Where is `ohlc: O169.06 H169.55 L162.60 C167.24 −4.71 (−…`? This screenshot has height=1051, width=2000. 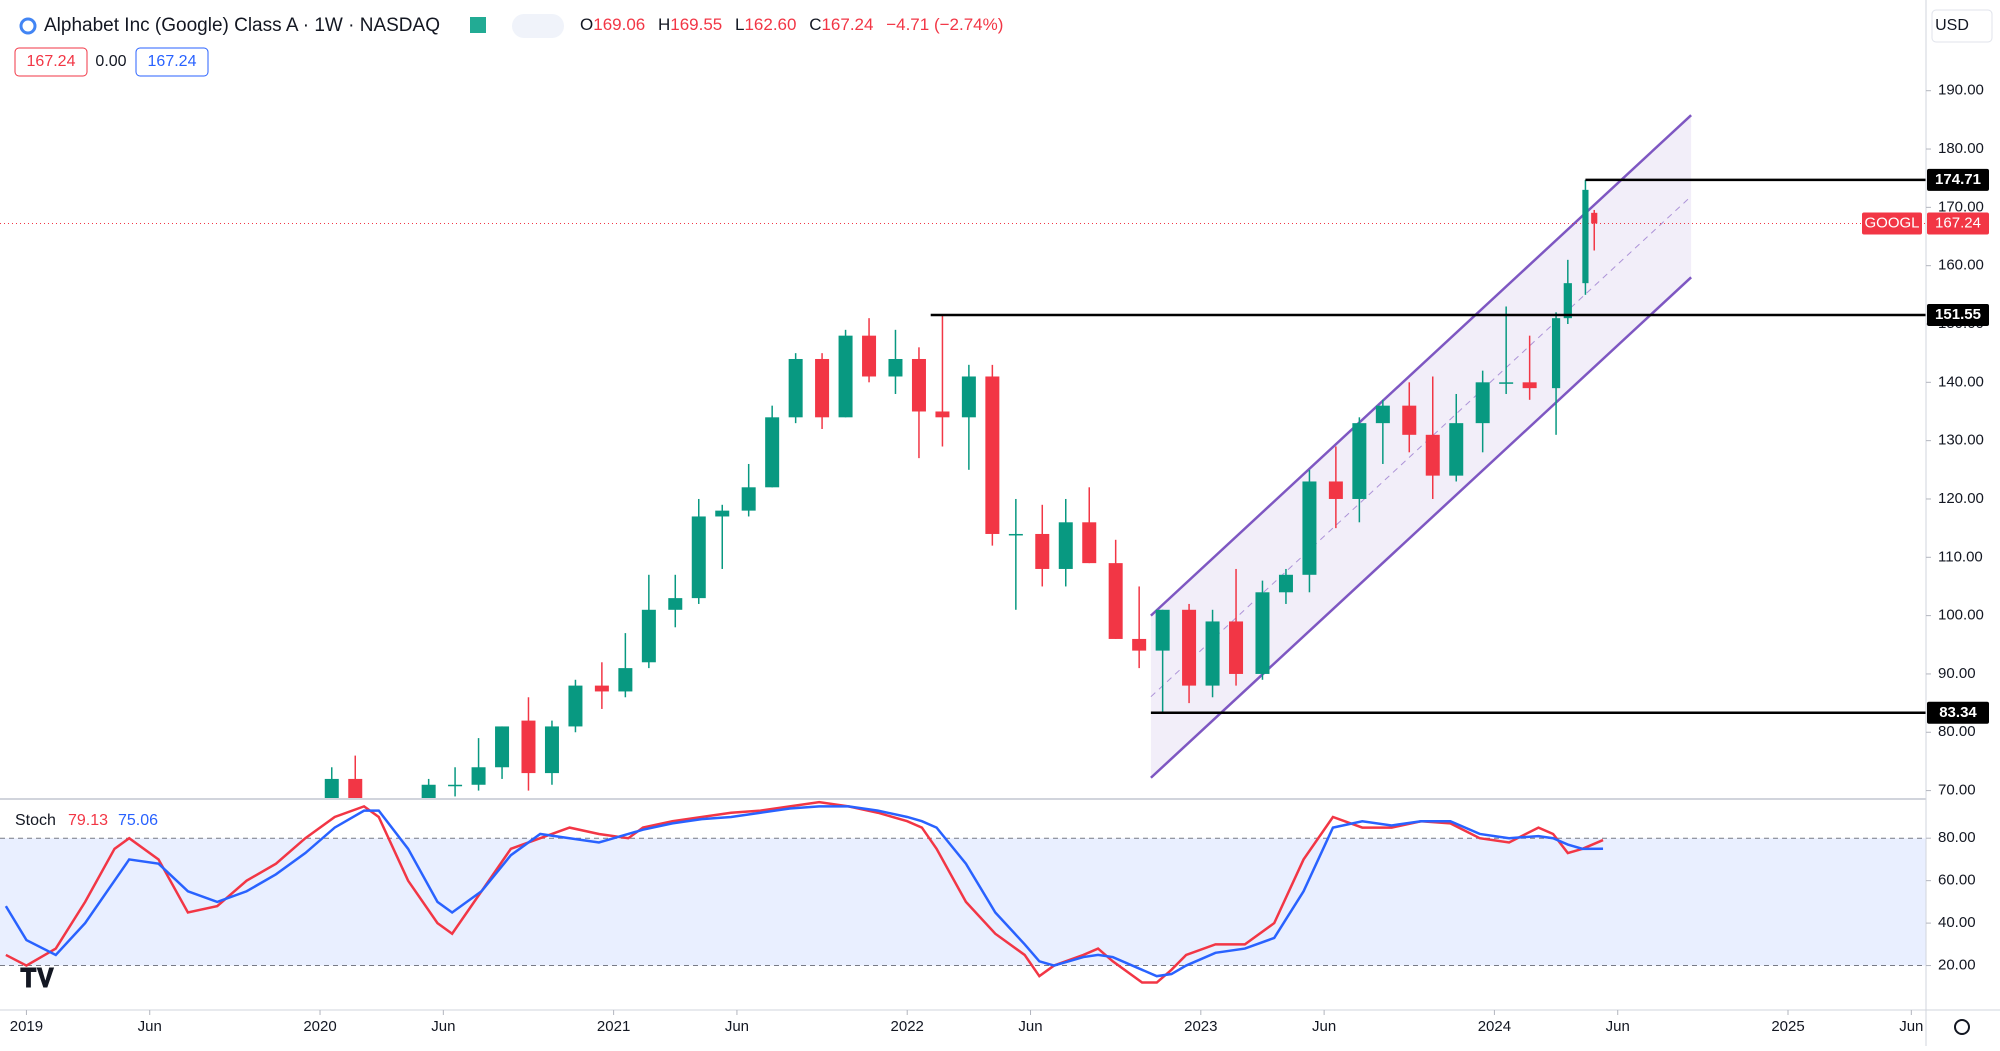 ohlc: O169.06 H169.55 L162.60 C167.24 −4.71 (−… is located at coordinates (791, 24).